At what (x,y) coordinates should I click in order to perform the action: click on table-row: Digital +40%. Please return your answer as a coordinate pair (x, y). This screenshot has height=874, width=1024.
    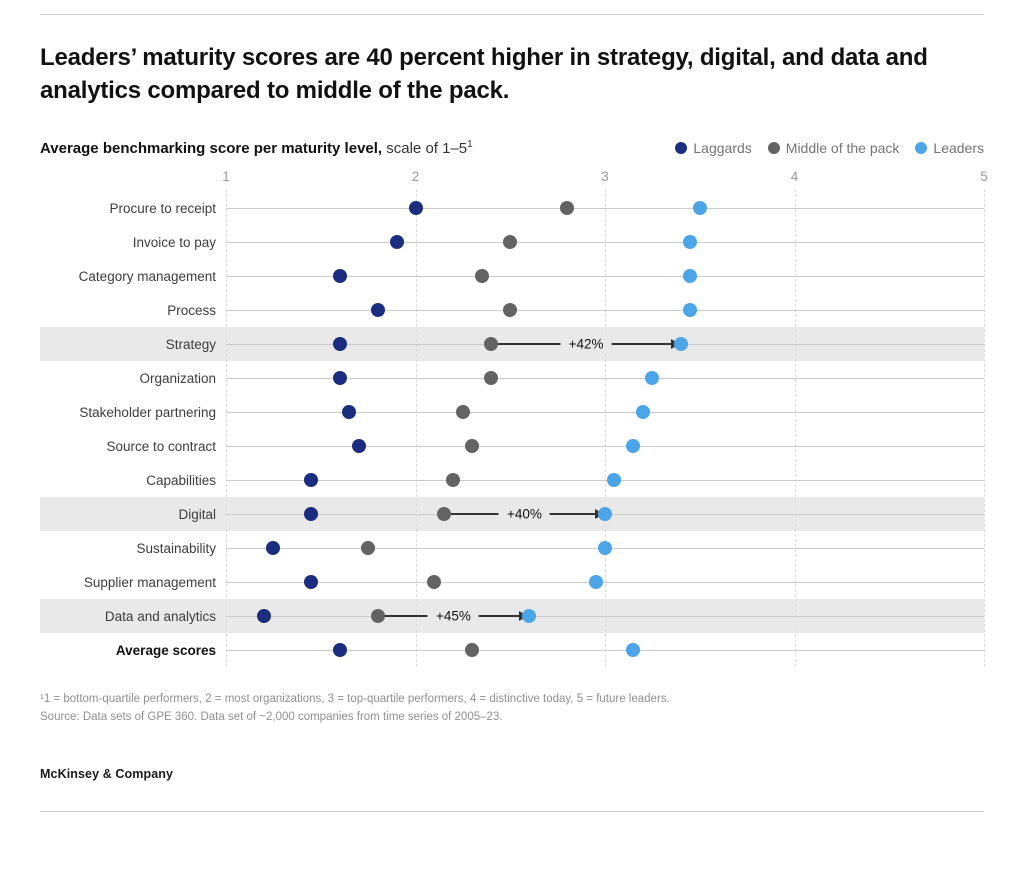
    Looking at the image, I should click on (512, 514).